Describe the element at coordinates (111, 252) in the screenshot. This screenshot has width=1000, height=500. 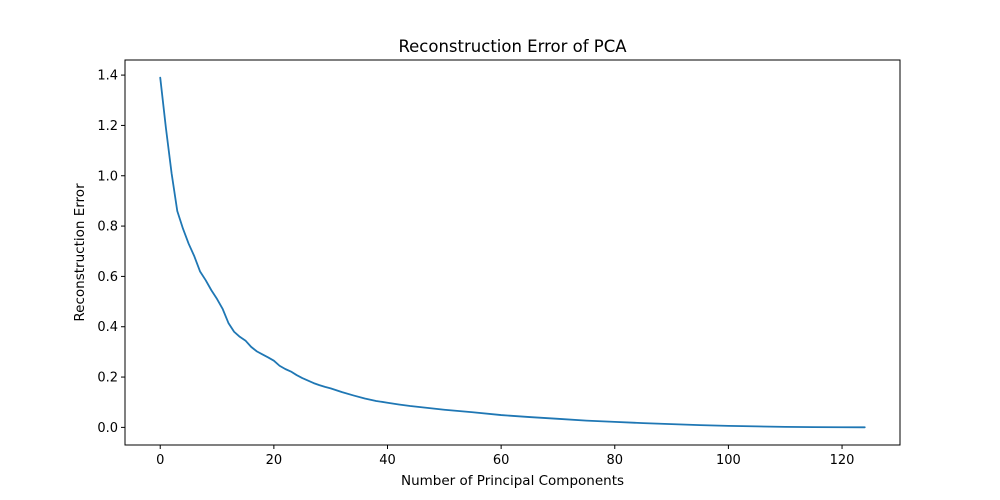
I see `y-axis: 0.0 0.2 0.4 0.6 0.8 1.0 1.2 1.4` at that location.